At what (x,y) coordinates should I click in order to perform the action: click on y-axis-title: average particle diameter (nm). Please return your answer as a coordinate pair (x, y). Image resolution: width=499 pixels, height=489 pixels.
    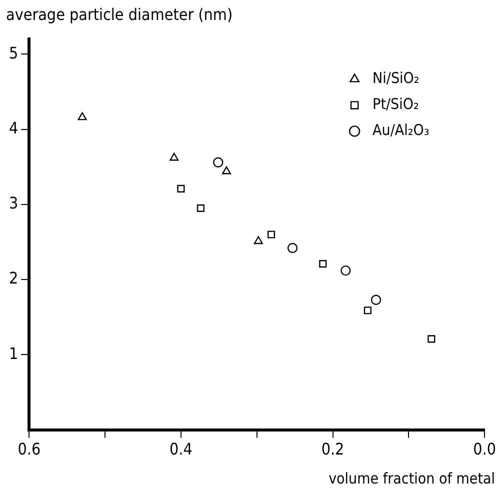
    Looking at the image, I should click on (119, 14).